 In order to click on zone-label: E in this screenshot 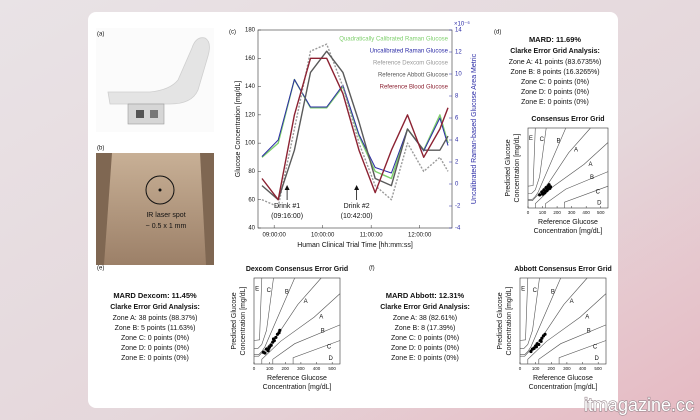, I will do `click(257, 290)`.